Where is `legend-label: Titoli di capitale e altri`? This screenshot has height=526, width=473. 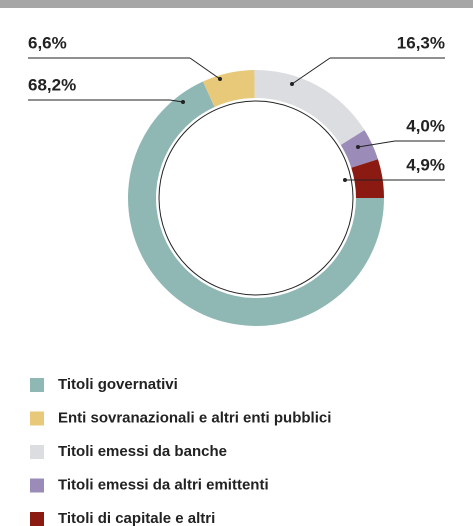 legend-label: Titoli di capitale e altri is located at coordinates (136, 518).